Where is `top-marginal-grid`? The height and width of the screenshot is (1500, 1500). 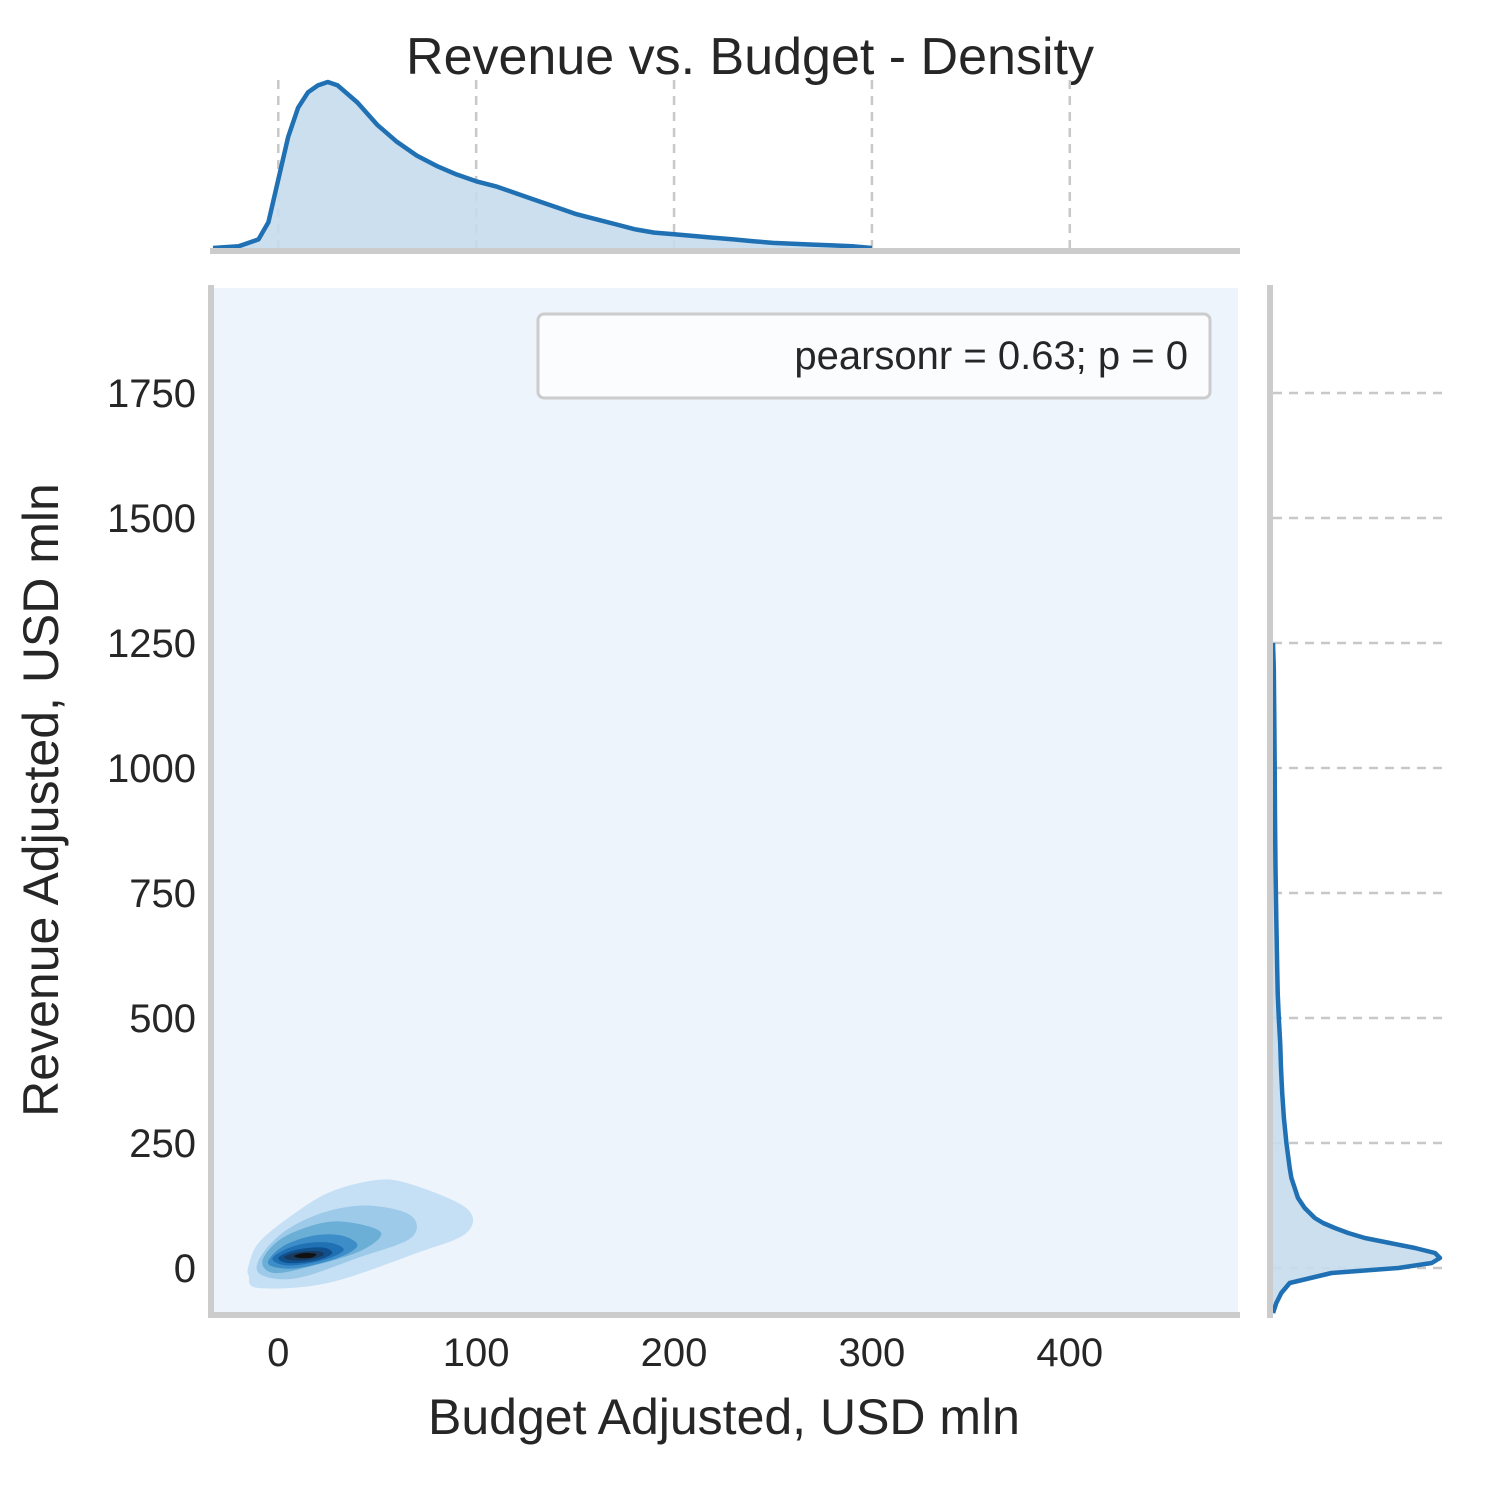 top-marginal-grid is located at coordinates (674, 164).